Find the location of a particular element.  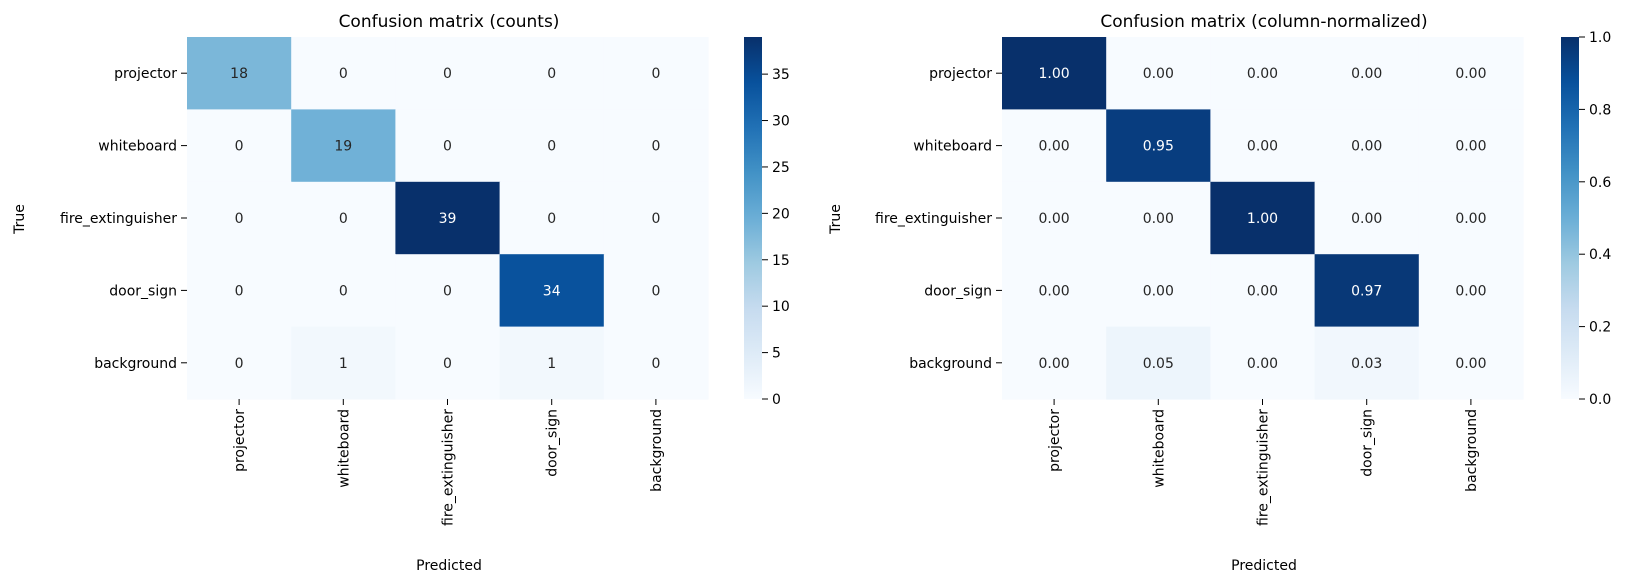

cell-value-counts: 39 is located at coordinates (448, 219).